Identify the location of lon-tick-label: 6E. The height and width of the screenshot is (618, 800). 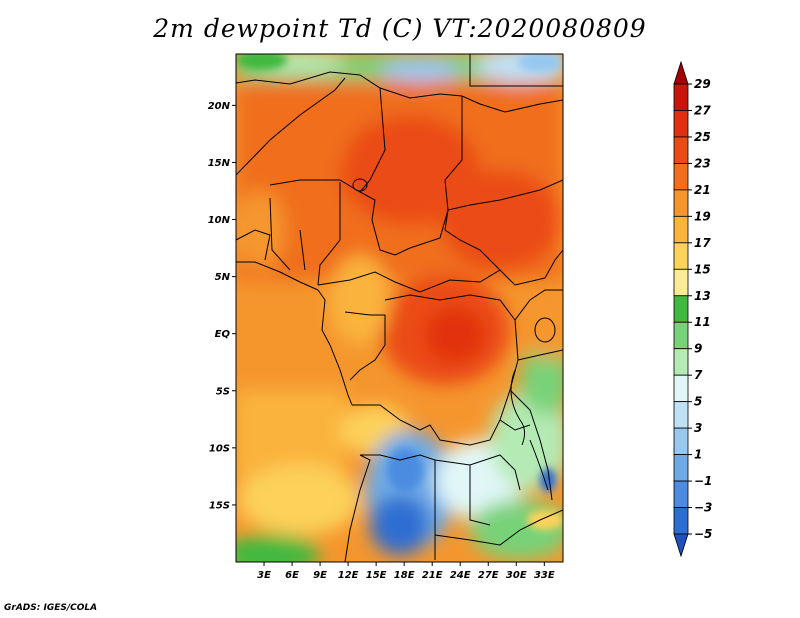
(292, 575).